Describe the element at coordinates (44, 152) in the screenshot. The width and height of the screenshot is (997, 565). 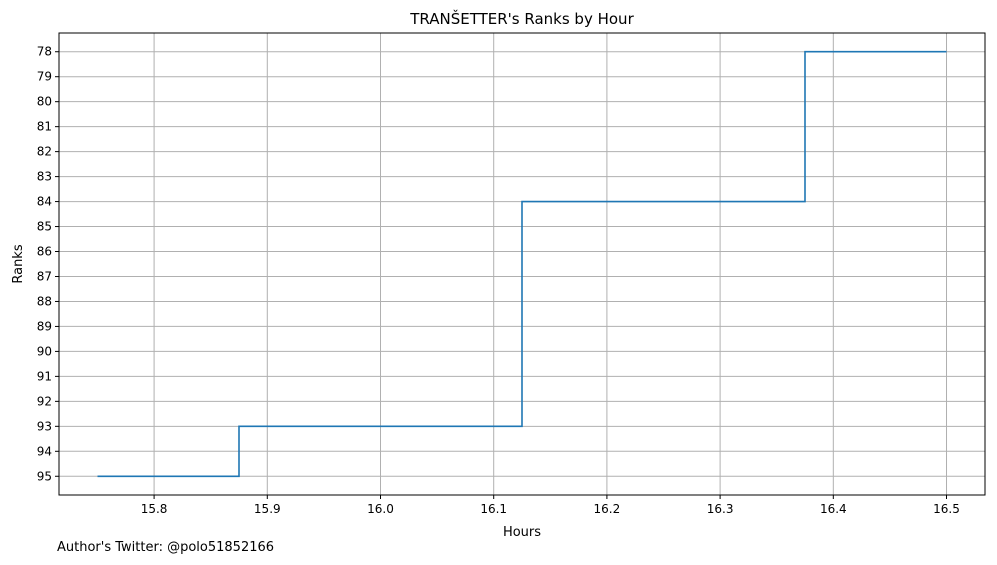
I see `y-tick-label: 82` at that location.